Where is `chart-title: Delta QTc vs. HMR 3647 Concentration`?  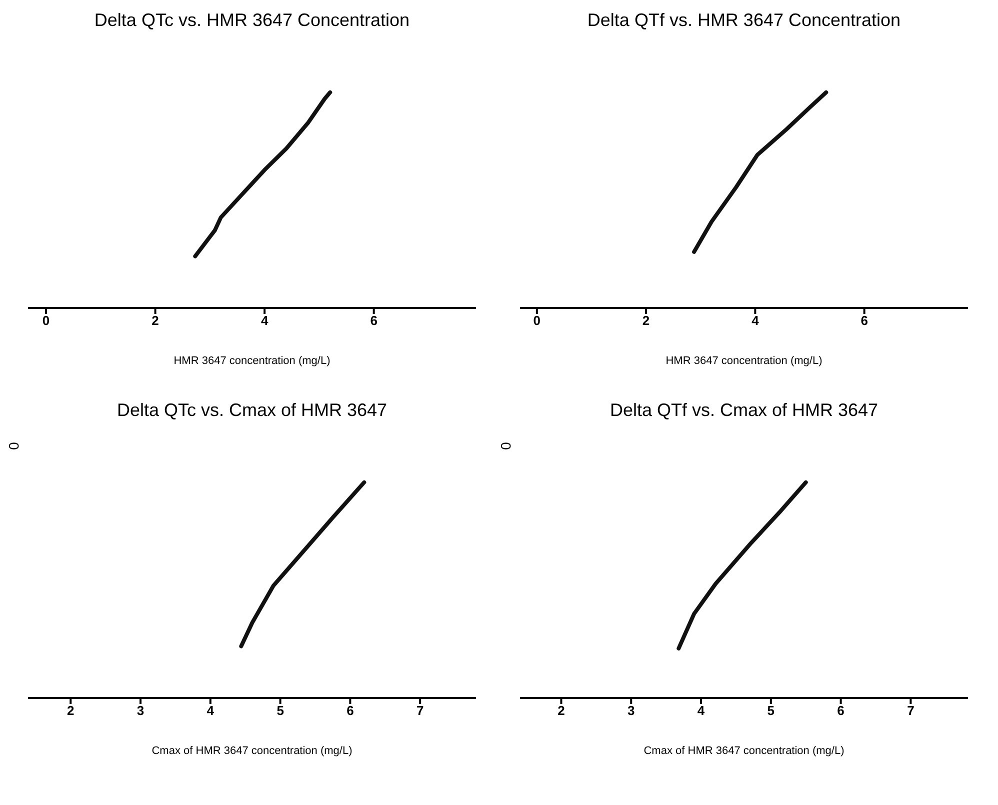
chart-title: Delta QTc vs. HMR 3647 Concentration is located at coordinates (252, 20).